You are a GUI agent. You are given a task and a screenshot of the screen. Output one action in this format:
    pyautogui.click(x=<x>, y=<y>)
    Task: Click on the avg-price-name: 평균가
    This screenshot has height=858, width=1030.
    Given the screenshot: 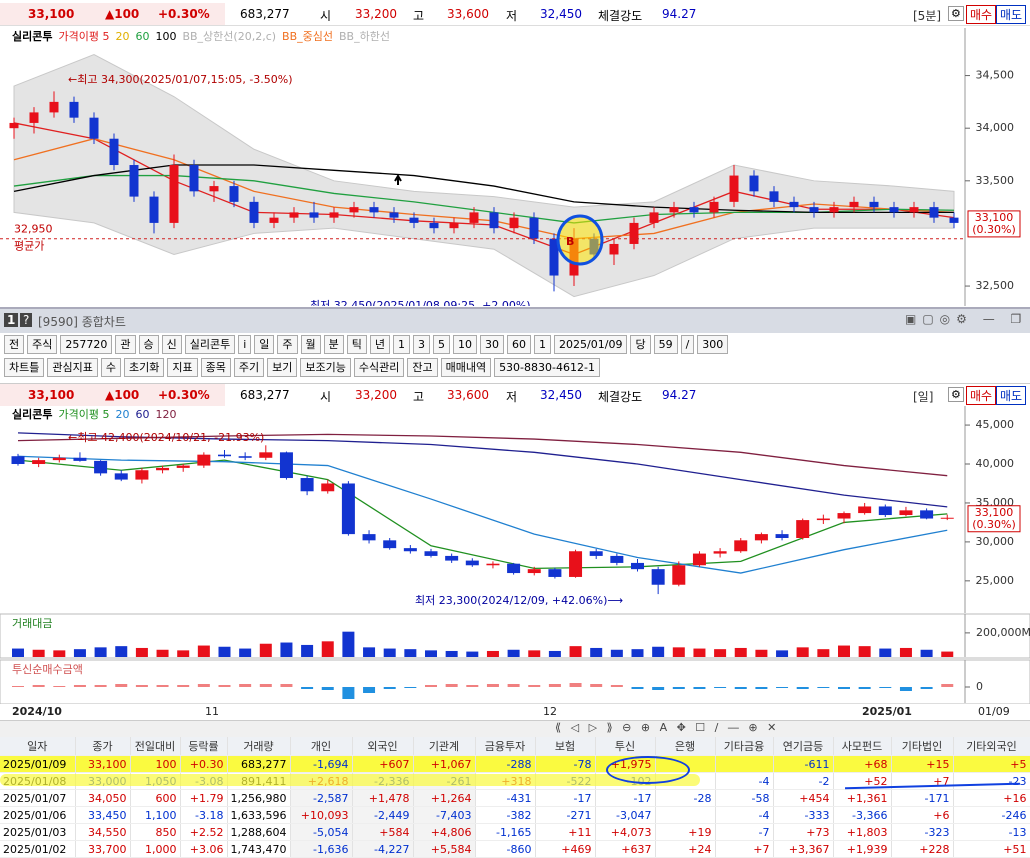 What is the action you would take?
    pyautogui.click(x=29, y=246)
    